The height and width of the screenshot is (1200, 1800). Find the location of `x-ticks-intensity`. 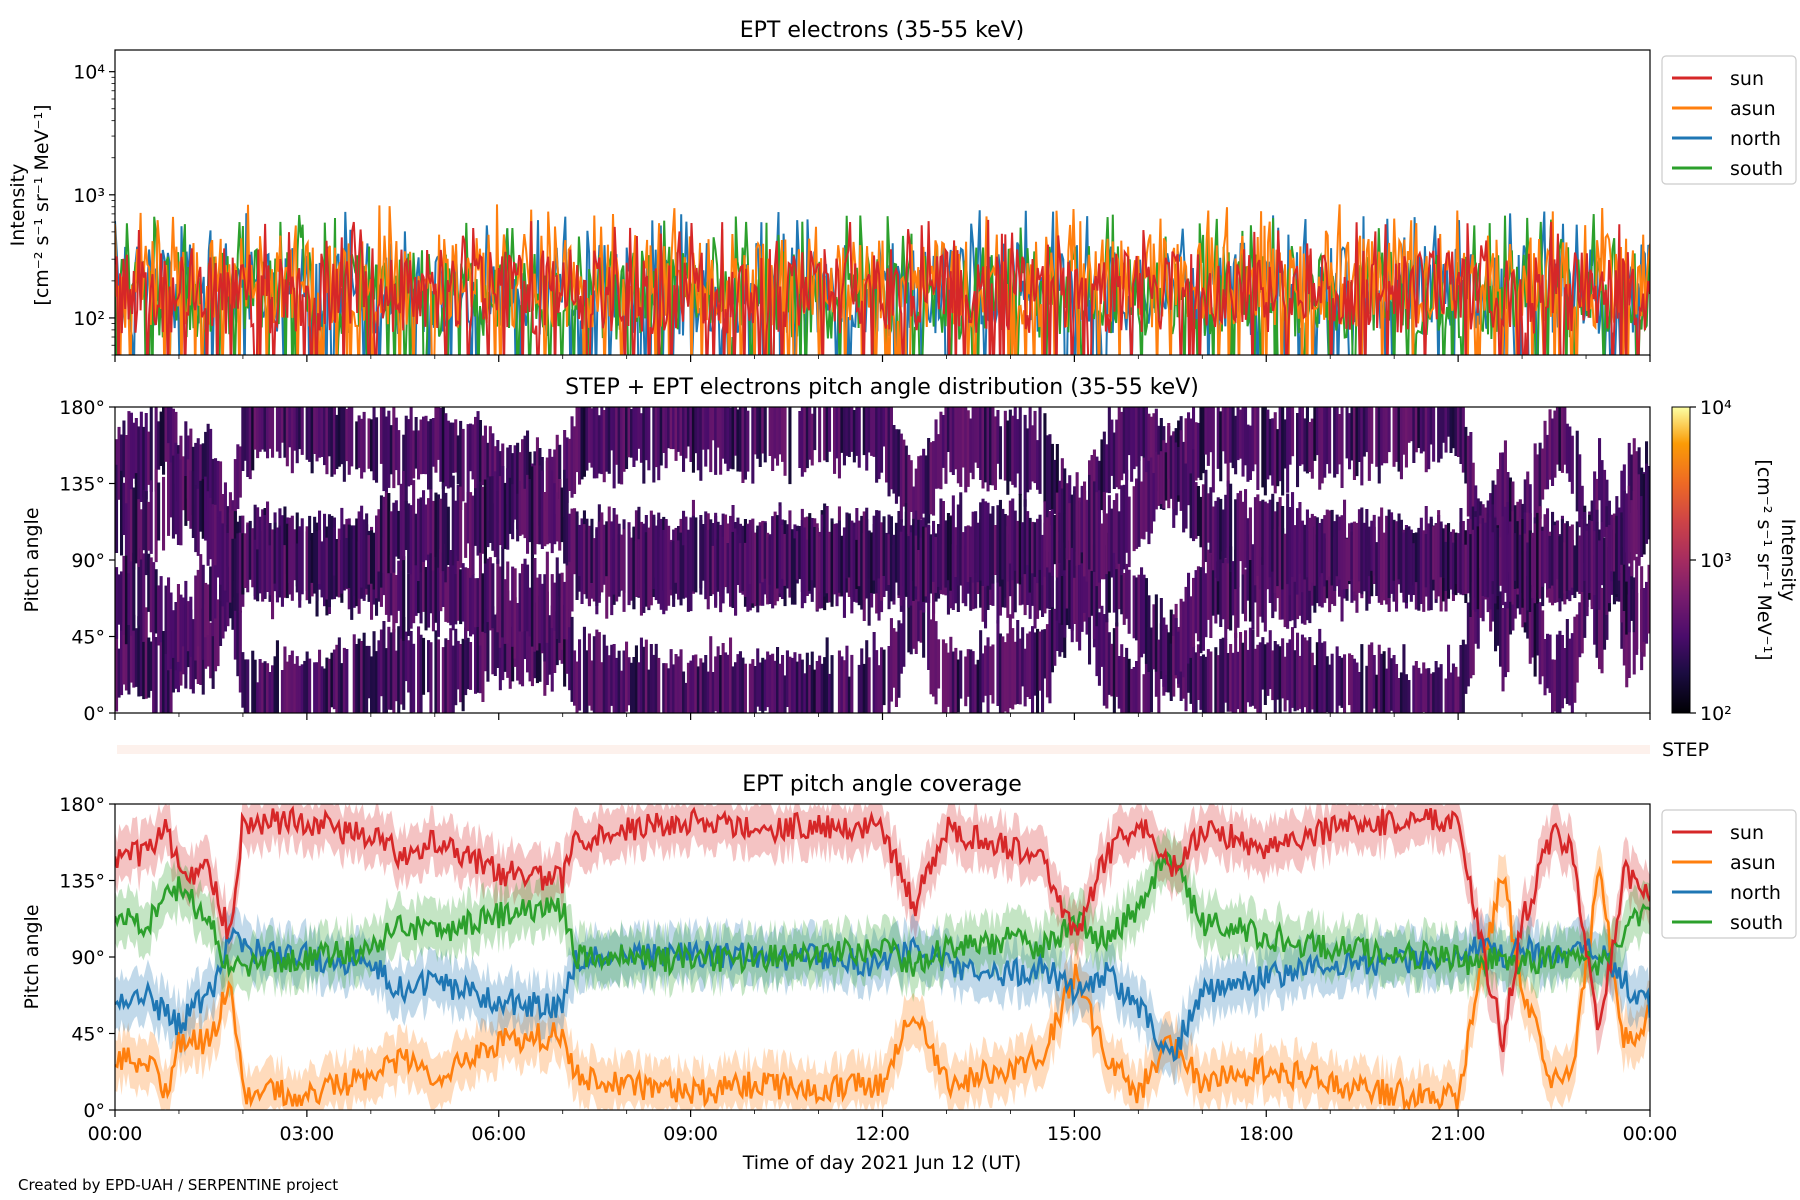

x-ticks-intensity is located at coordinates (882, 358).